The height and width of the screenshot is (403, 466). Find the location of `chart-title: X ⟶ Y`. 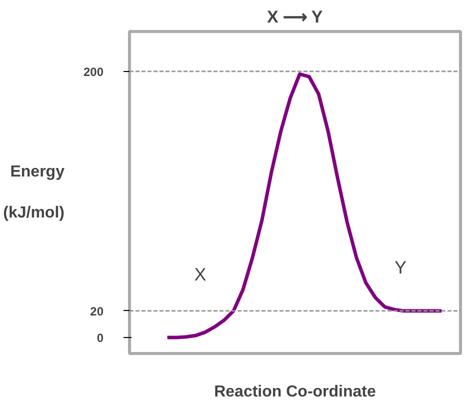

chart-title: X ⟶ Y is located at coordinates (295, 17).